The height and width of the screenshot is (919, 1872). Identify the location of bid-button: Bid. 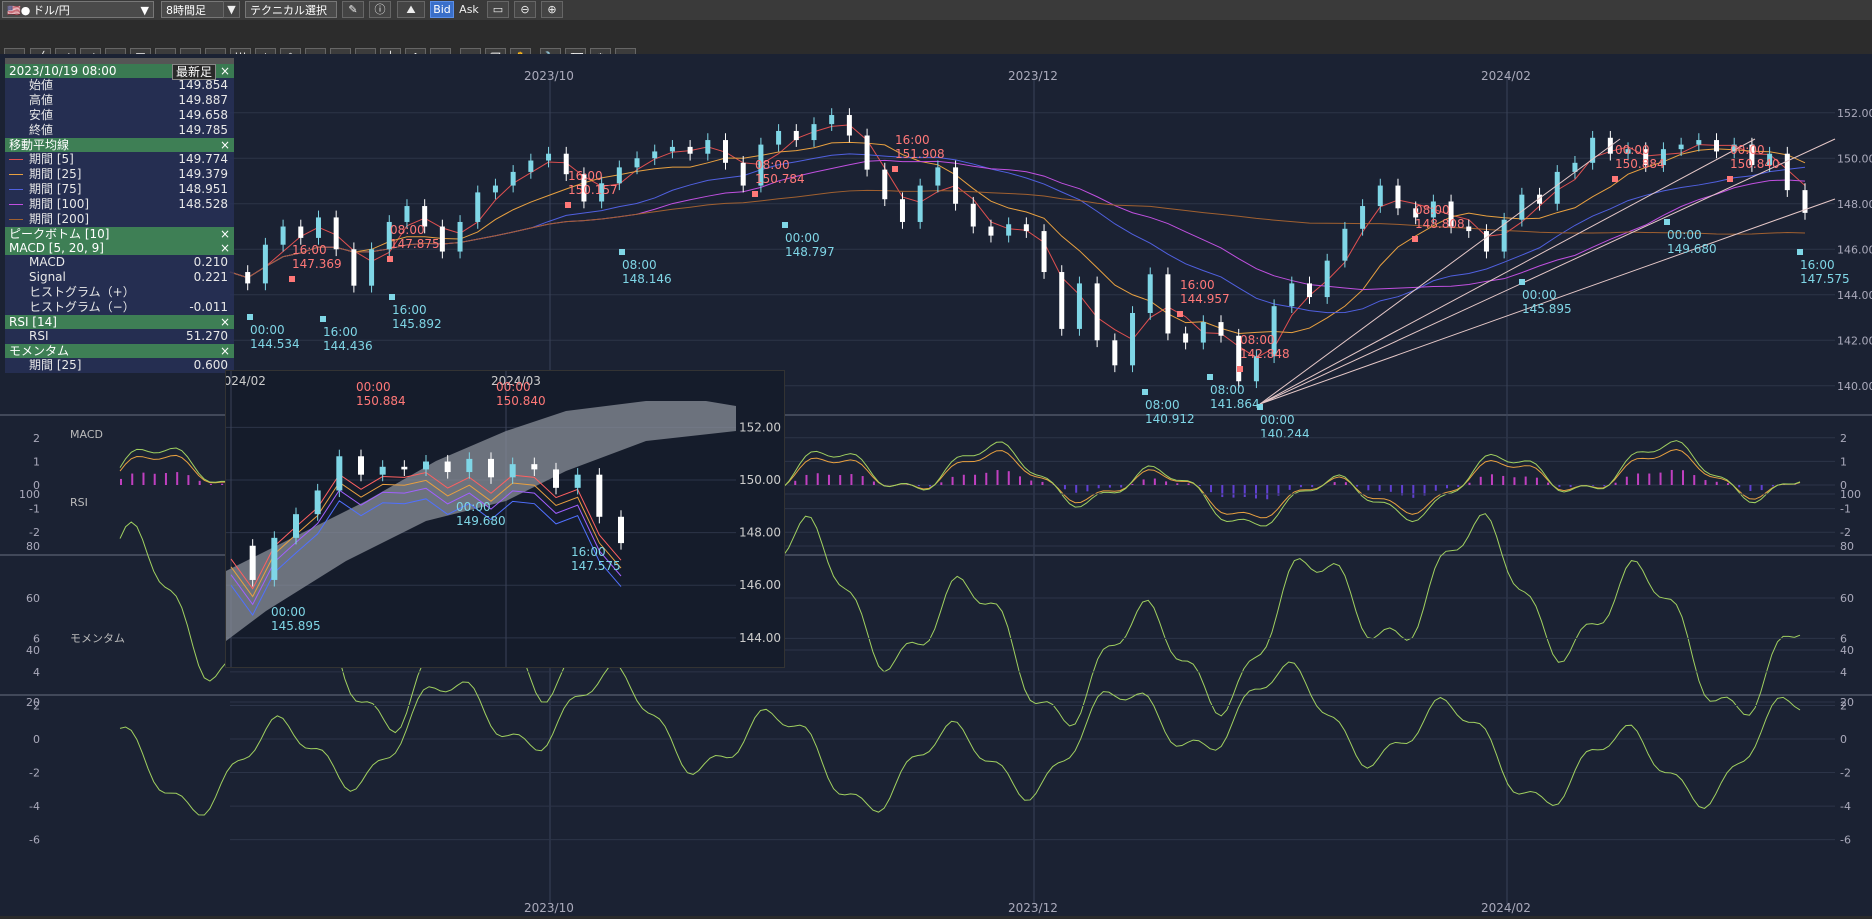
(442, 9).